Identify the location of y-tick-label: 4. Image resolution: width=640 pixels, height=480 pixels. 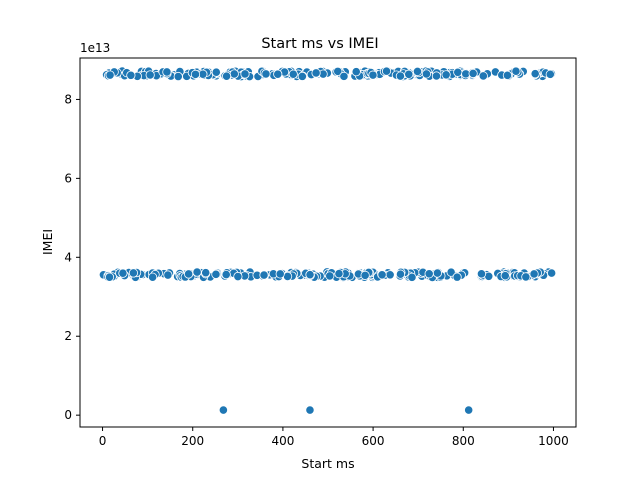
(68, 257).